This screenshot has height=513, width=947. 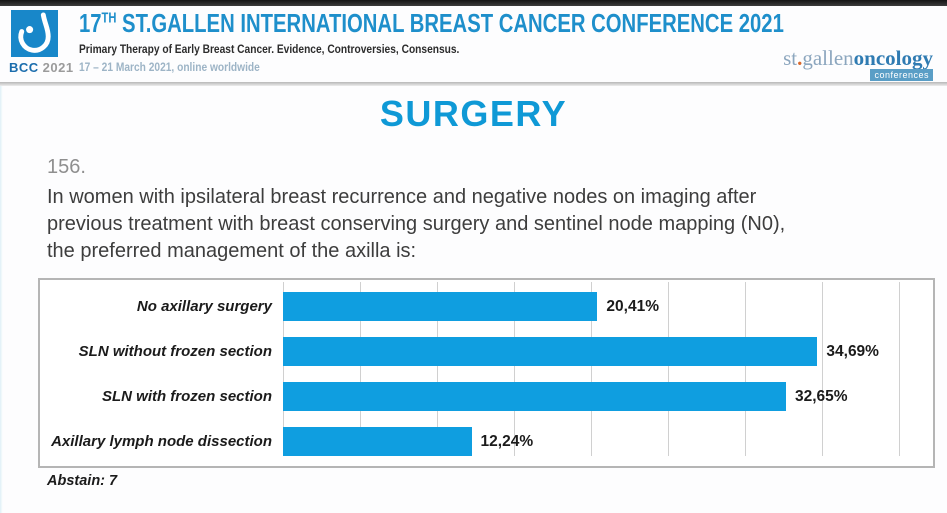 I want to click on bcc-year: 2021, so click(x=58, y=67).